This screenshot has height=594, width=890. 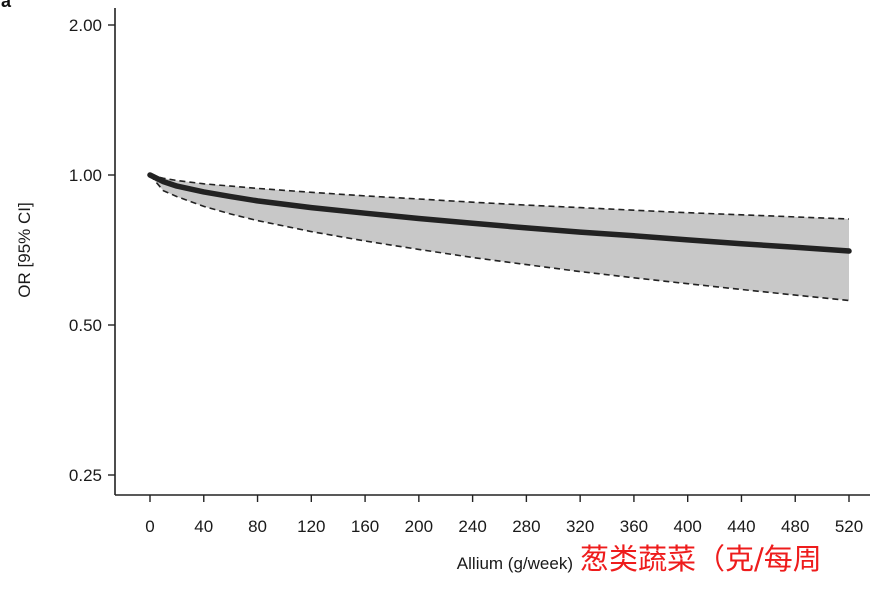 I want to click on x-tick-label: 200, so click(x=419, y=526).